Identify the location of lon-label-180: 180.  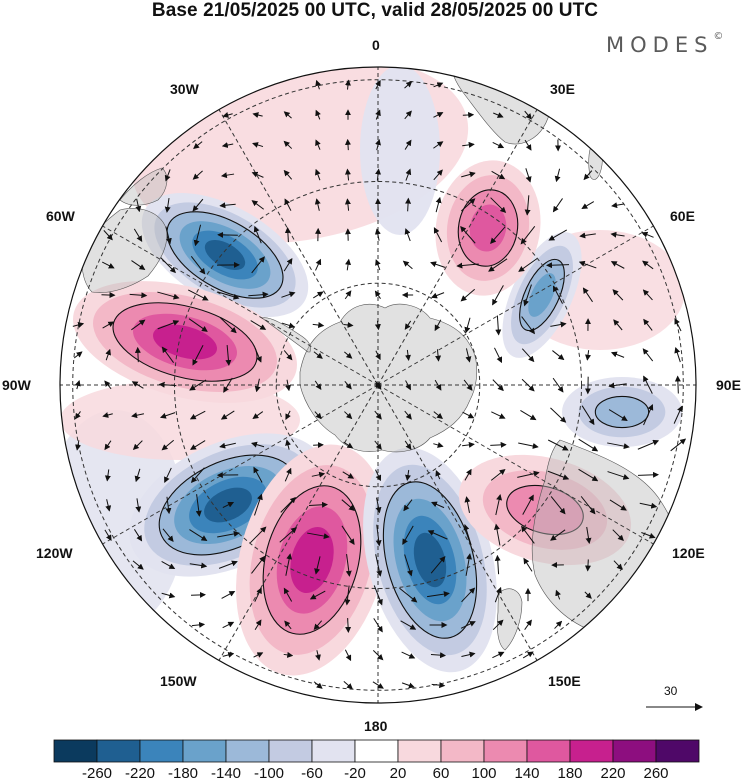
(376, 726).